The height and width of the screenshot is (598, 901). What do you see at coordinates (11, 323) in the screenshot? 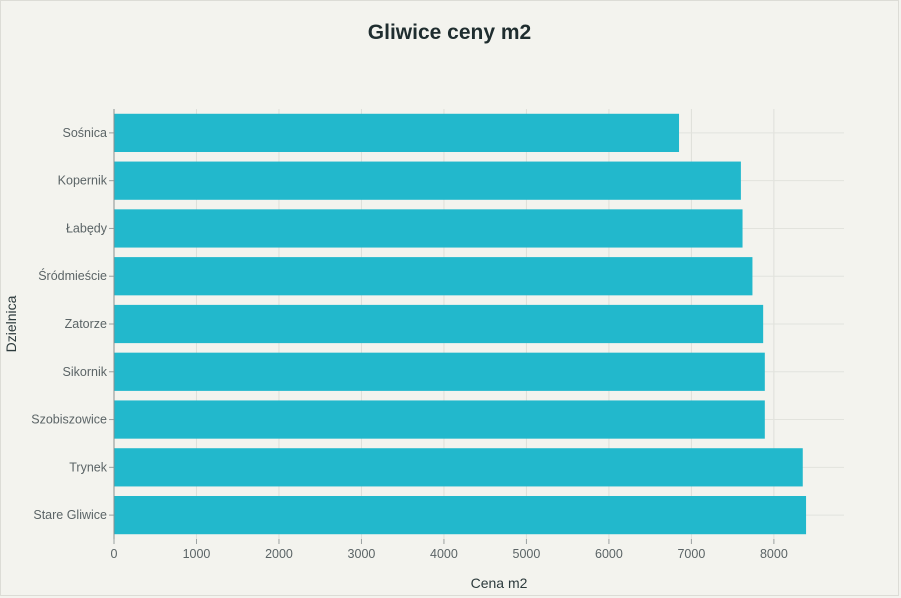
I see `y-axis-title: Dzielnica` at bounding box center [11, 323].